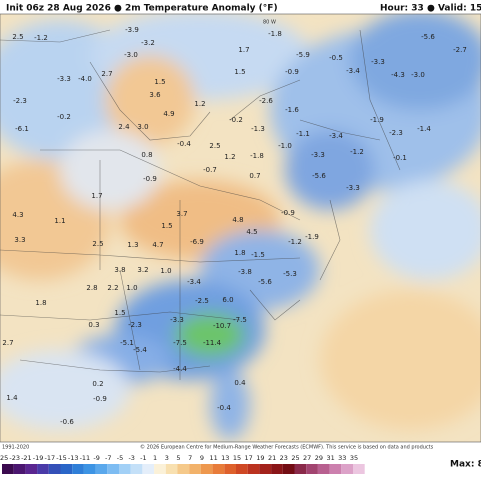 The width and height of the screenshot is (481, 481). Describe the element at coordinates (398, 75) in the screenshot. I see `station-value: -4.3` at that location.